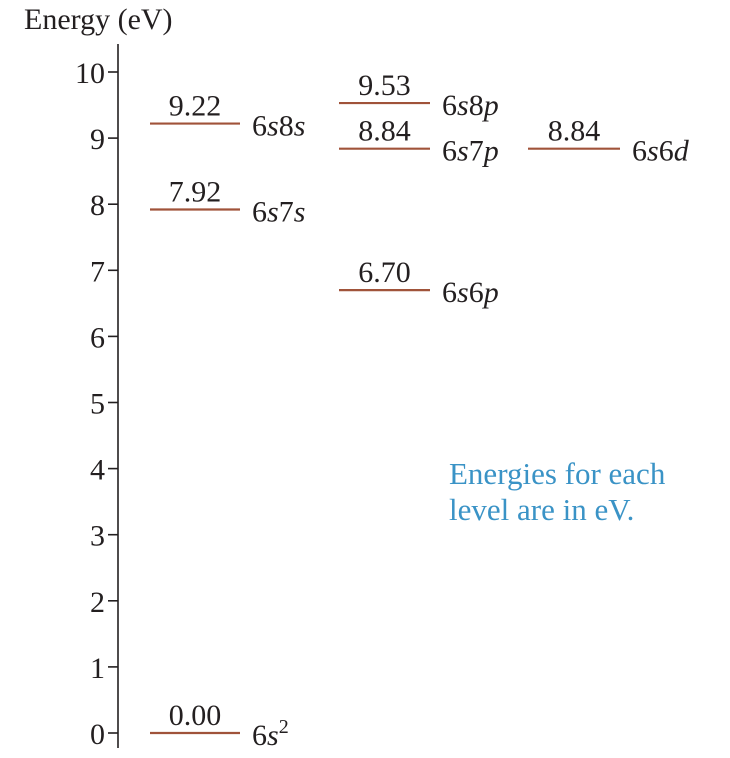  What do you see at coordinates (97, 536) in the screenshot?
I see `y-tick-label-3: 3` at bounding box center [97, 536].